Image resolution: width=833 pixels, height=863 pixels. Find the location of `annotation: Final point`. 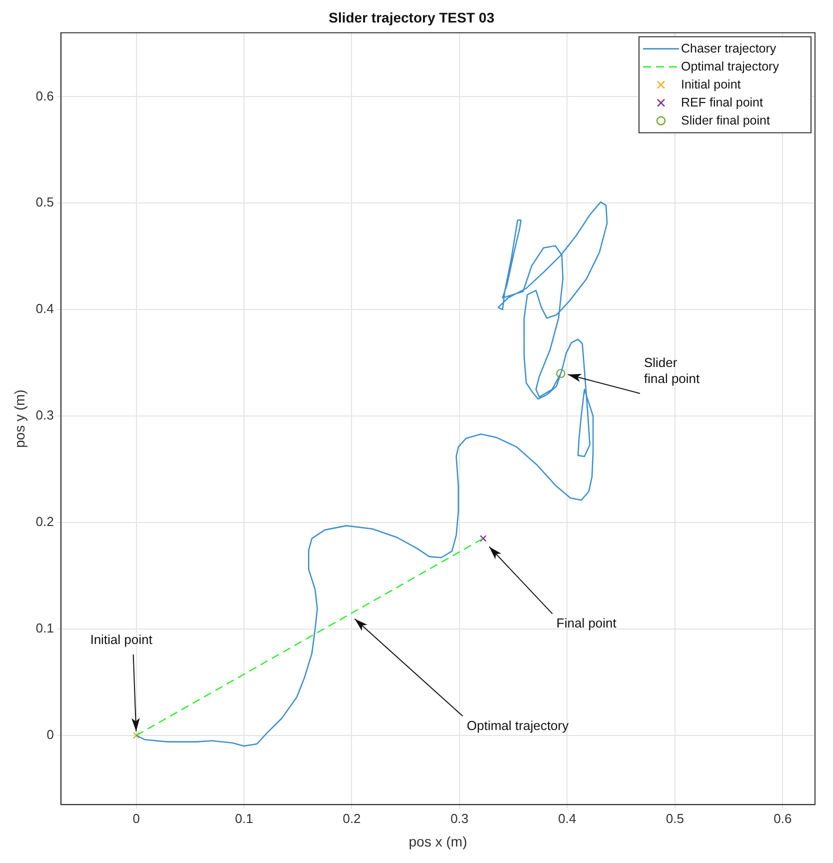

annotation: Final point is located at coordinates (586, 622).